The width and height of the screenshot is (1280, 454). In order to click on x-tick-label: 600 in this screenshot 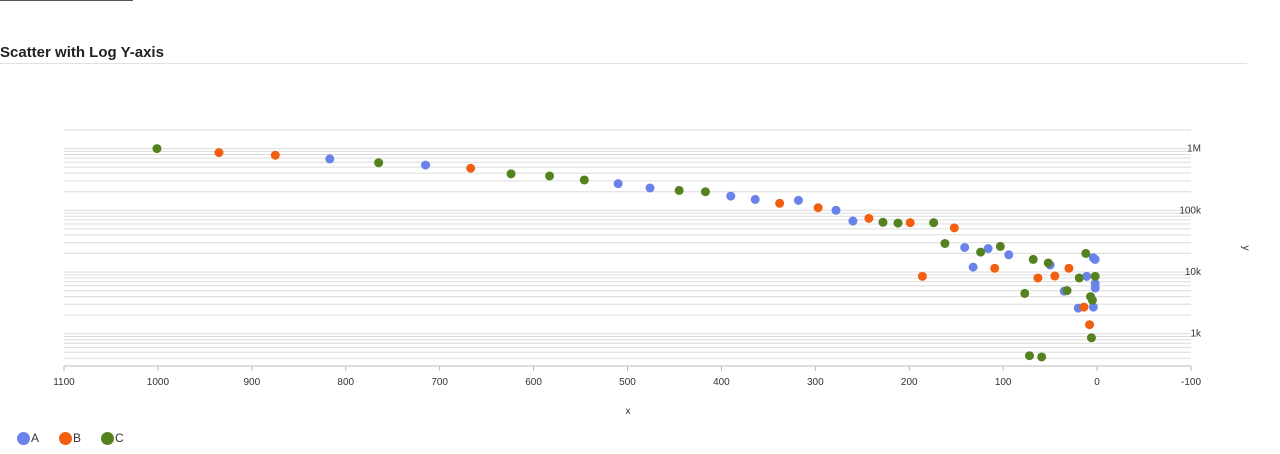, I will do `click(533, 382)`.